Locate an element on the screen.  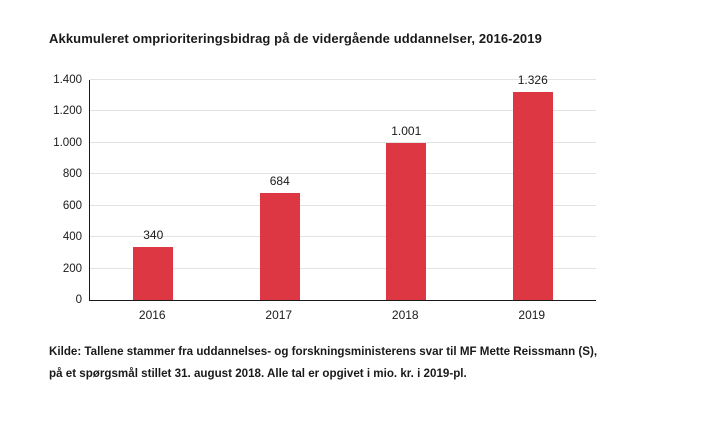
y-tick-label: 1.000 is located at coordinates (67, 142).